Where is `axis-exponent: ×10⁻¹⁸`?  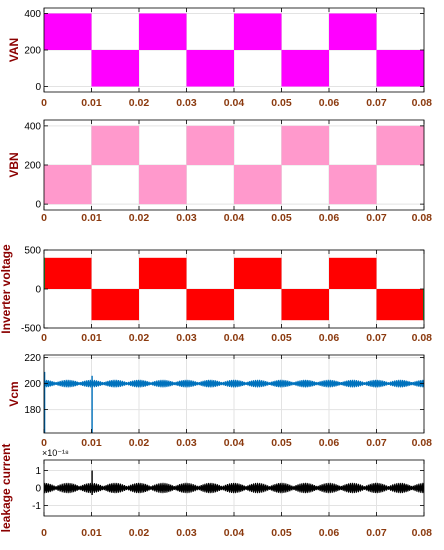
axis-exponent: ×10⁻¹⁸ is located at coordinates (55, 453).